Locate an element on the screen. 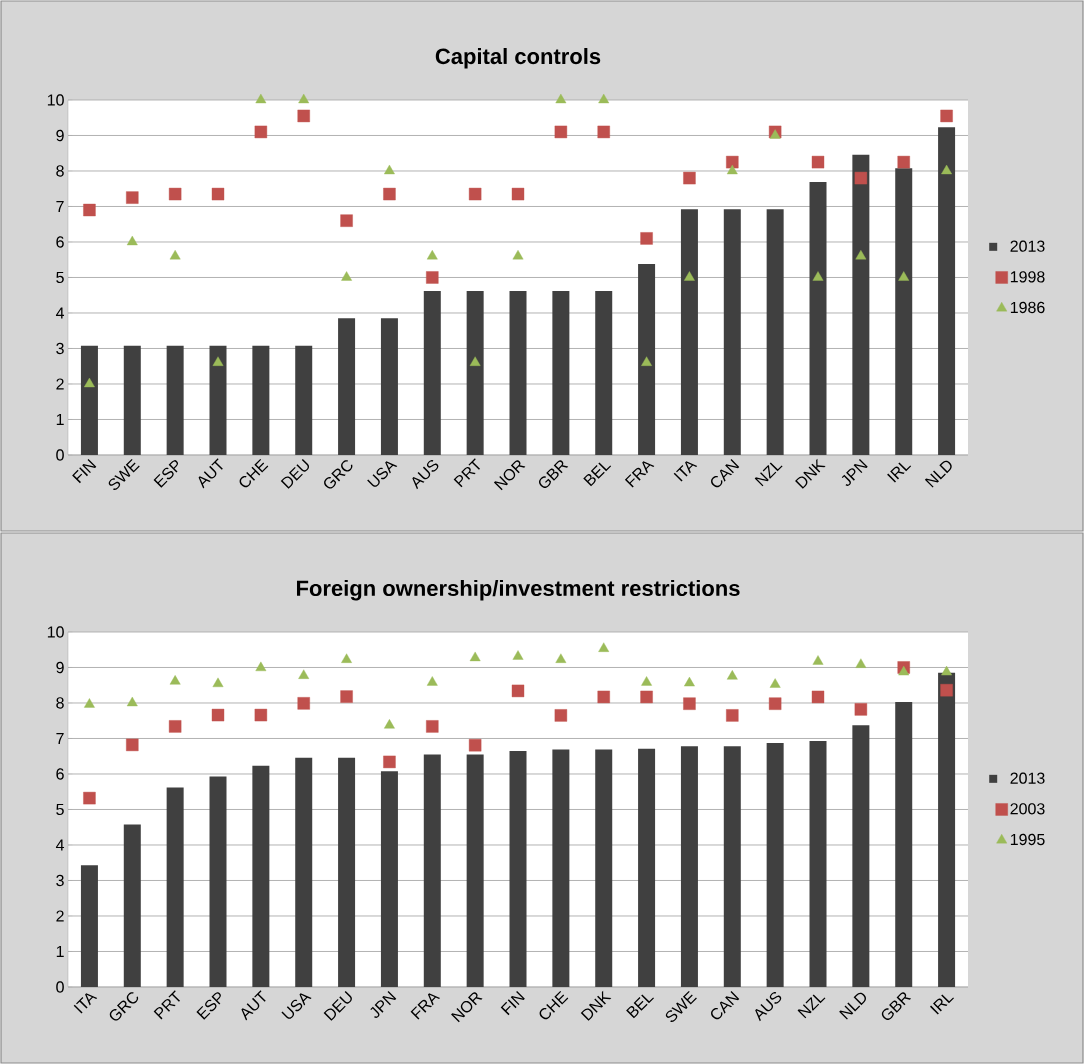 The height and width of the screenshot is (1064, 1084). chart-title: Foreign ownership/investment restrictions is located at coordinates (518, 590).